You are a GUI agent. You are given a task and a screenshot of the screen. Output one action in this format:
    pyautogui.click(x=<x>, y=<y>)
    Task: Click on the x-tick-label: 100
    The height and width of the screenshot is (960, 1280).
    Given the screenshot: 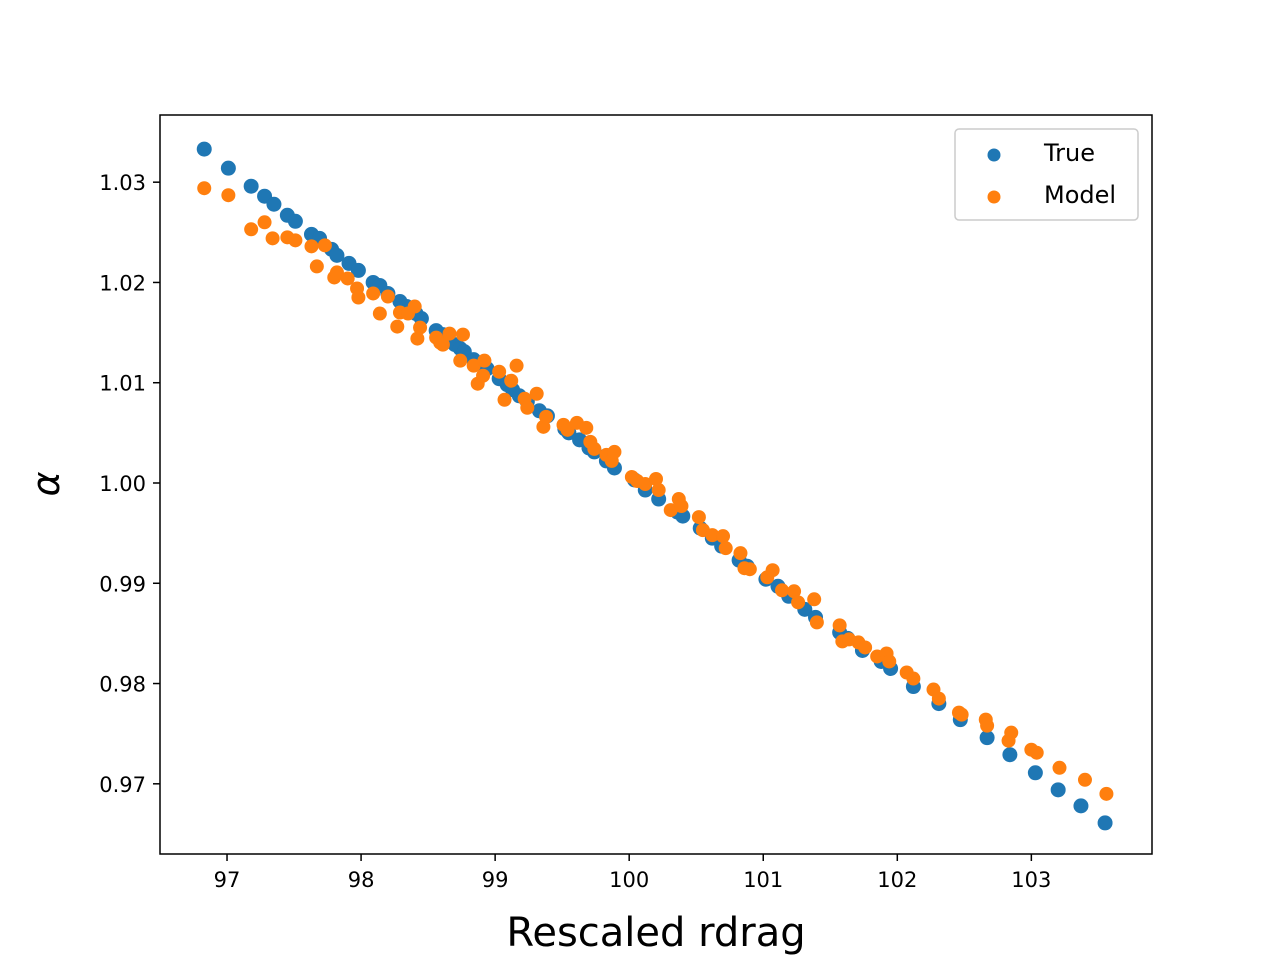 What is the action you would take?
    pyautogui.click(x=629, y=880)
    